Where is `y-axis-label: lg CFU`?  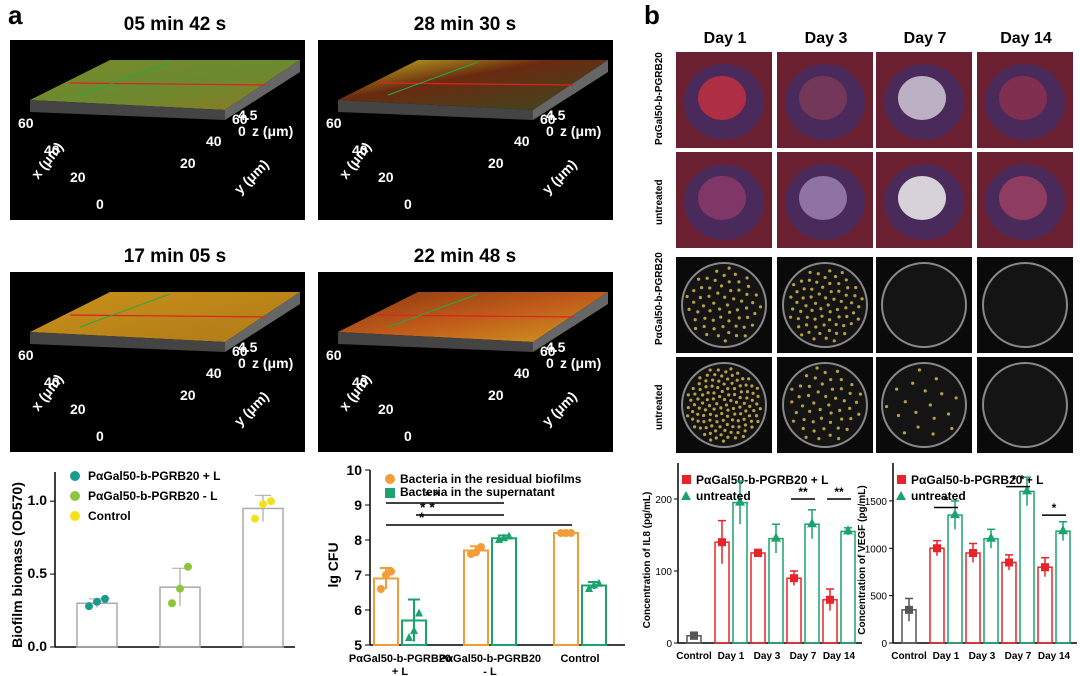
y-axis-label: lg CFU is located at coordinates (333, 564).